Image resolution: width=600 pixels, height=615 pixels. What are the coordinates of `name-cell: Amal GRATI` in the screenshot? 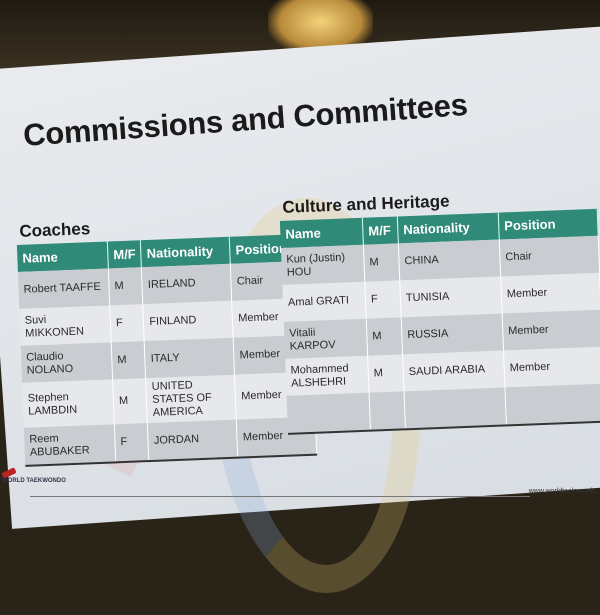 It's located at (324, 301).